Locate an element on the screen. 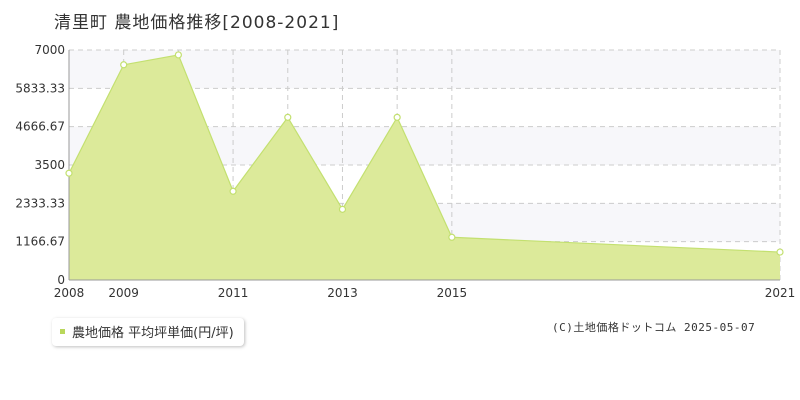  y-tick-label: 0 is located at coordinates (61, 280).